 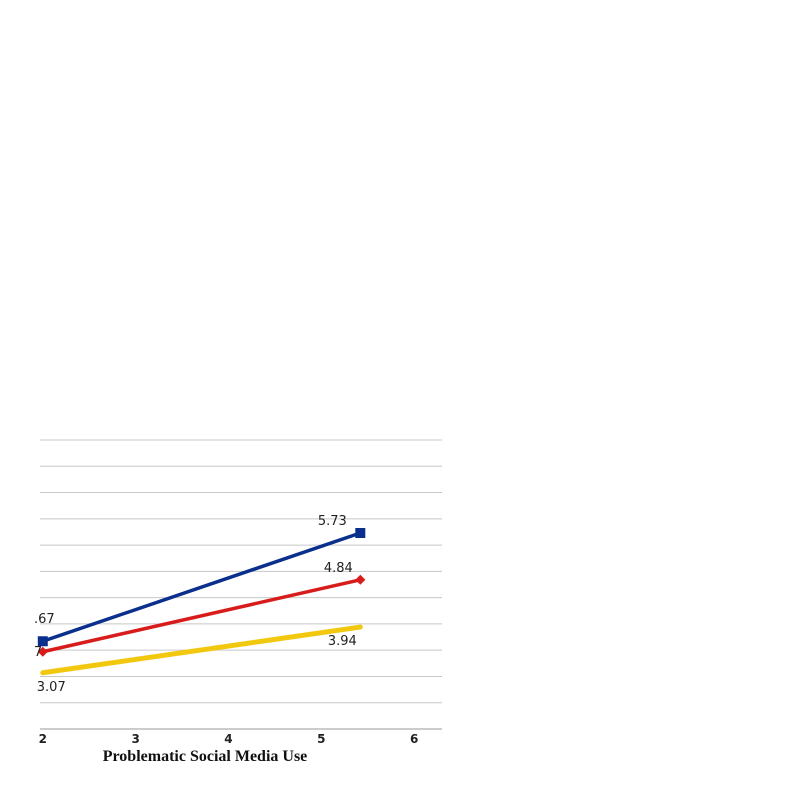 I want to click on data-label: 3.94, so click(x=342, y=641).